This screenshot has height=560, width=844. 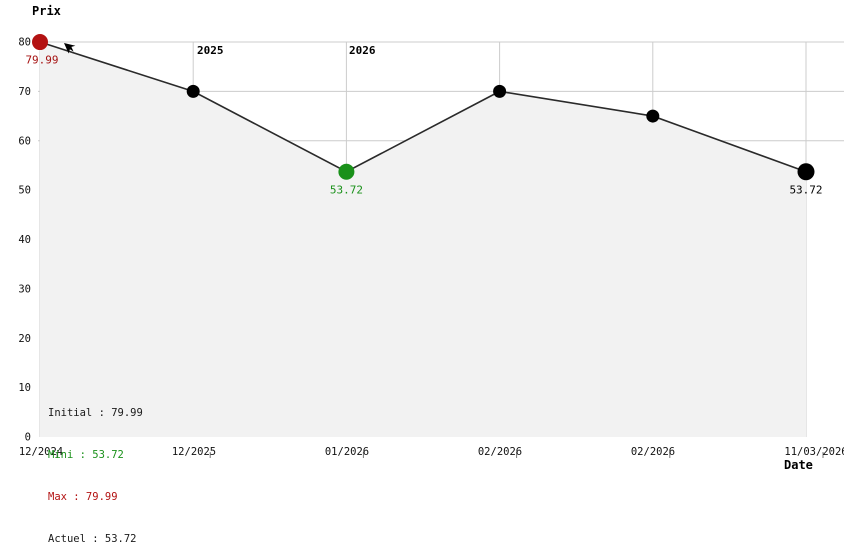 I want to click on point-value-label: 79.99, so click(x=41, y=60).